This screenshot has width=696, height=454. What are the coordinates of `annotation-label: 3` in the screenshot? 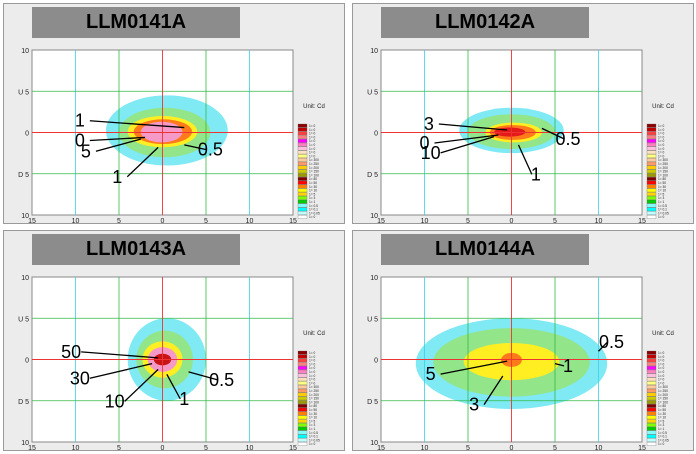 It's located at (474, 405).